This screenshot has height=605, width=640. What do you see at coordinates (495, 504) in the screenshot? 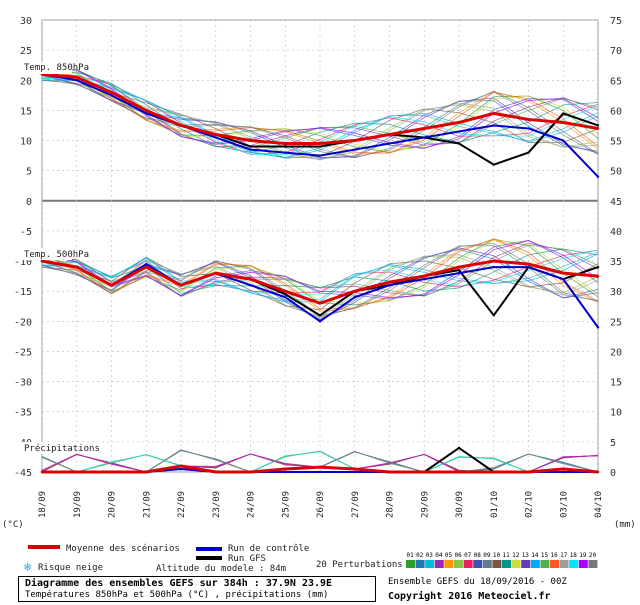
I see `x-tick-label: 01/10` at bounding box center [495, 504].